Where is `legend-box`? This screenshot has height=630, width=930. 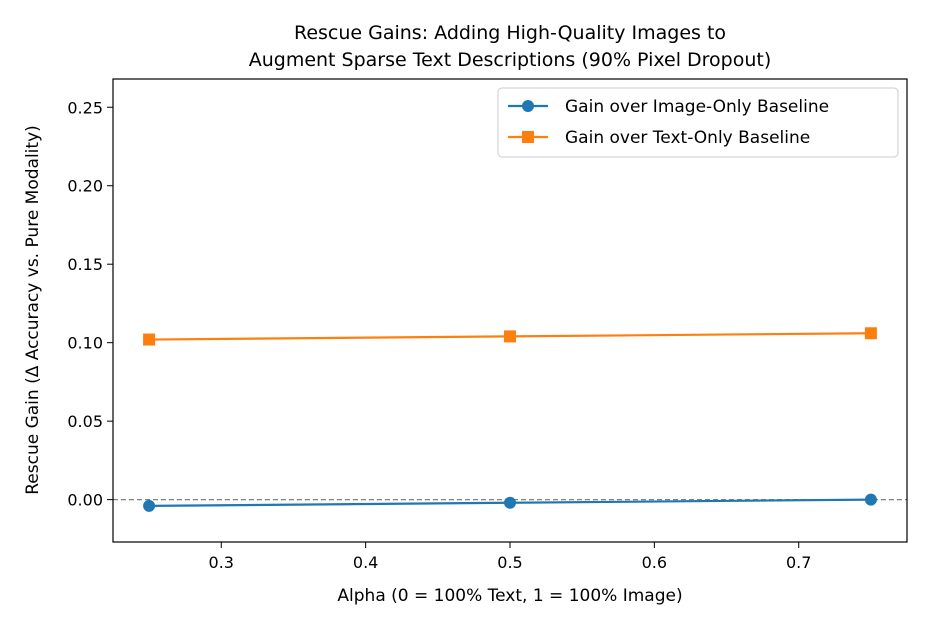 legend-box is located at coordinates (698, 122).